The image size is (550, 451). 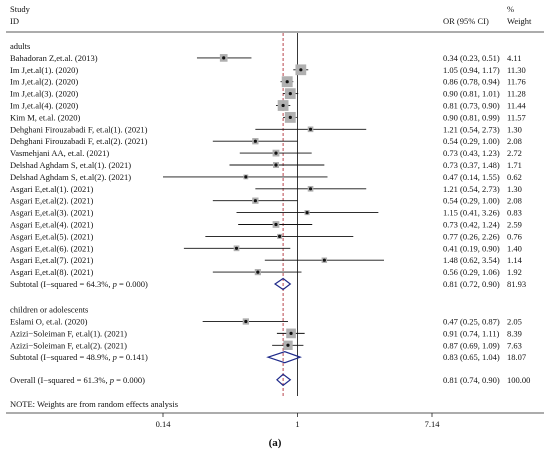 What do you see at coordinates (514, 321) in the screenshot?
I see `weight-value: 2.05` at bounding box center [514, 321].